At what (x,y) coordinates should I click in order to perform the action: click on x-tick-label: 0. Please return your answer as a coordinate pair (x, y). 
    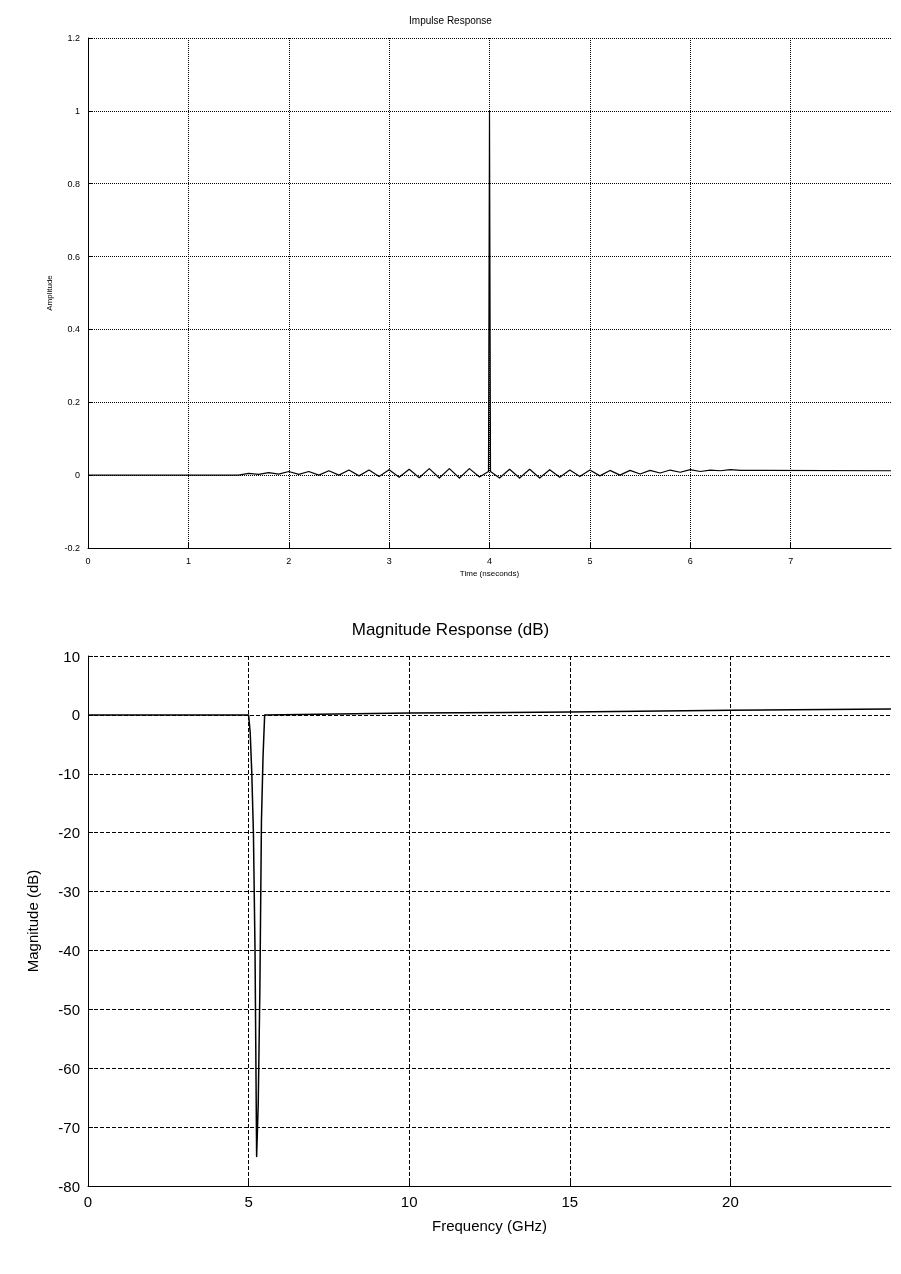
    Looking at the image, I should click on (88, 560).